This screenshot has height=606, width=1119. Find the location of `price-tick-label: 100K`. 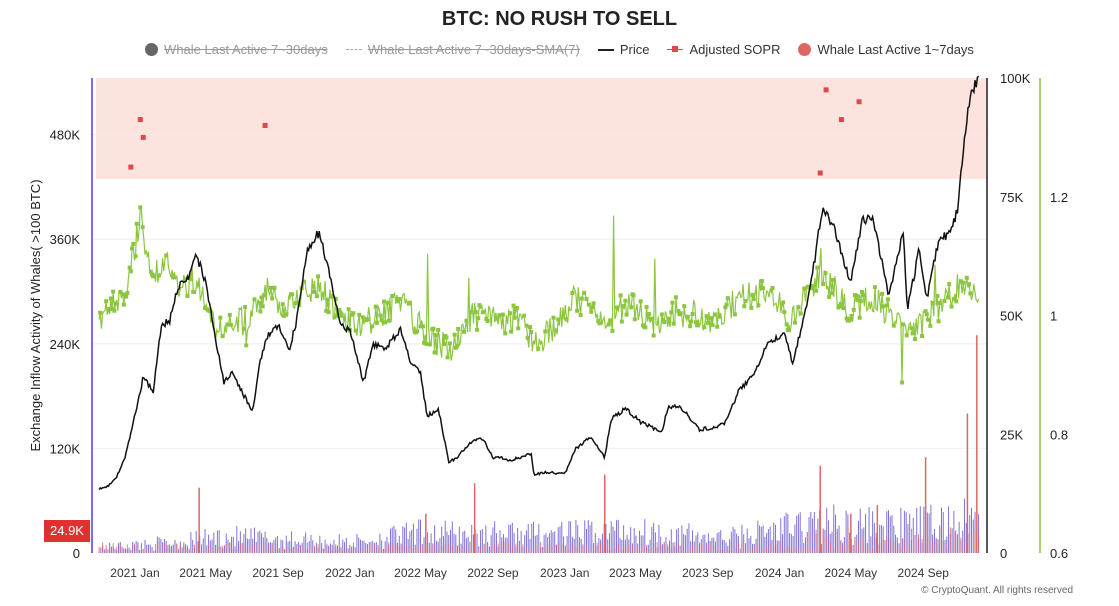

price-tick-label: 100K is located at coordinates (1015, 78).